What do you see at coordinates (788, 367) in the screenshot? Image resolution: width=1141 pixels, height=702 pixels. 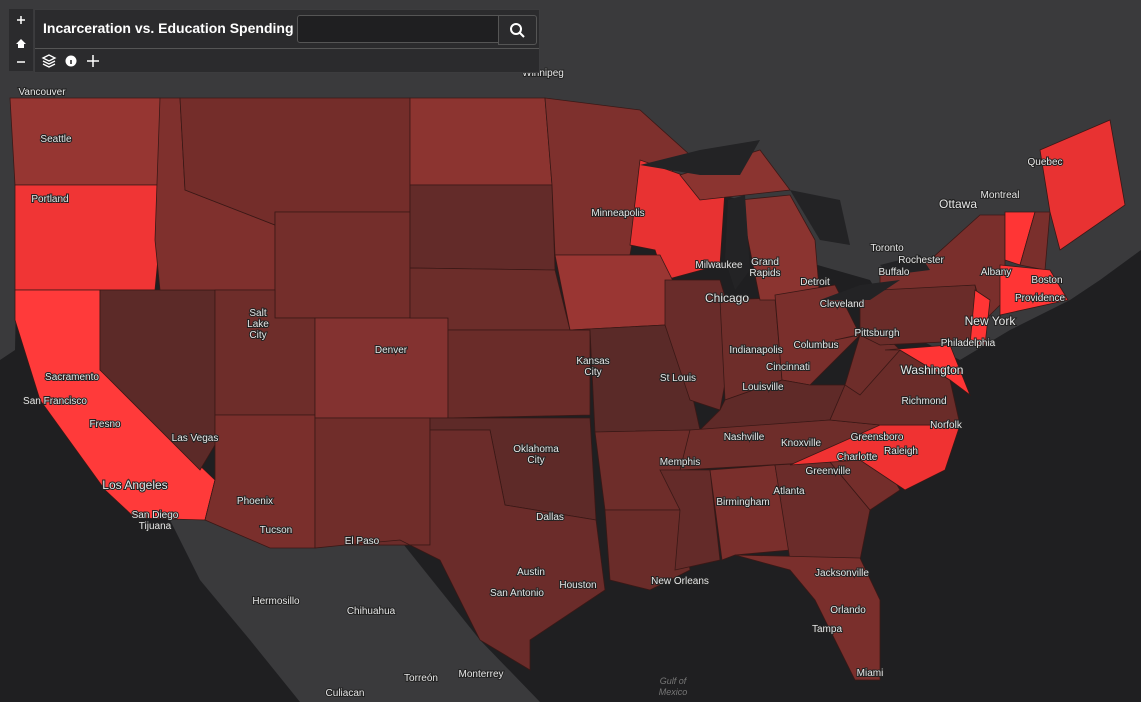 I see `city-label: Cincinnati` at bounding box center [788, 367].